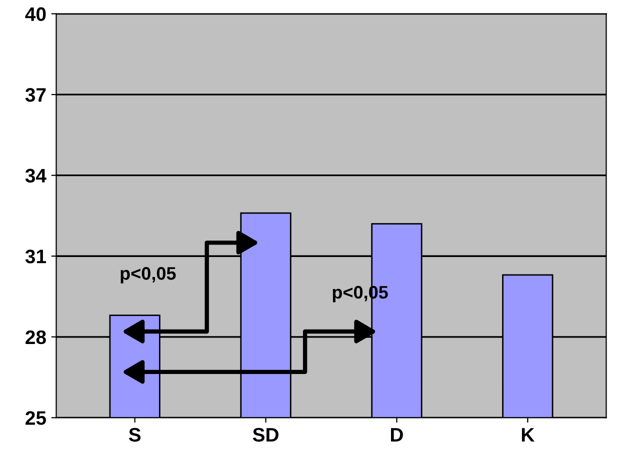 The height and width of the screenshot is (459, 625). Describe the element at coordinates (36, 337) in the screenshot. I see `y-tick-label: 28` at that location.